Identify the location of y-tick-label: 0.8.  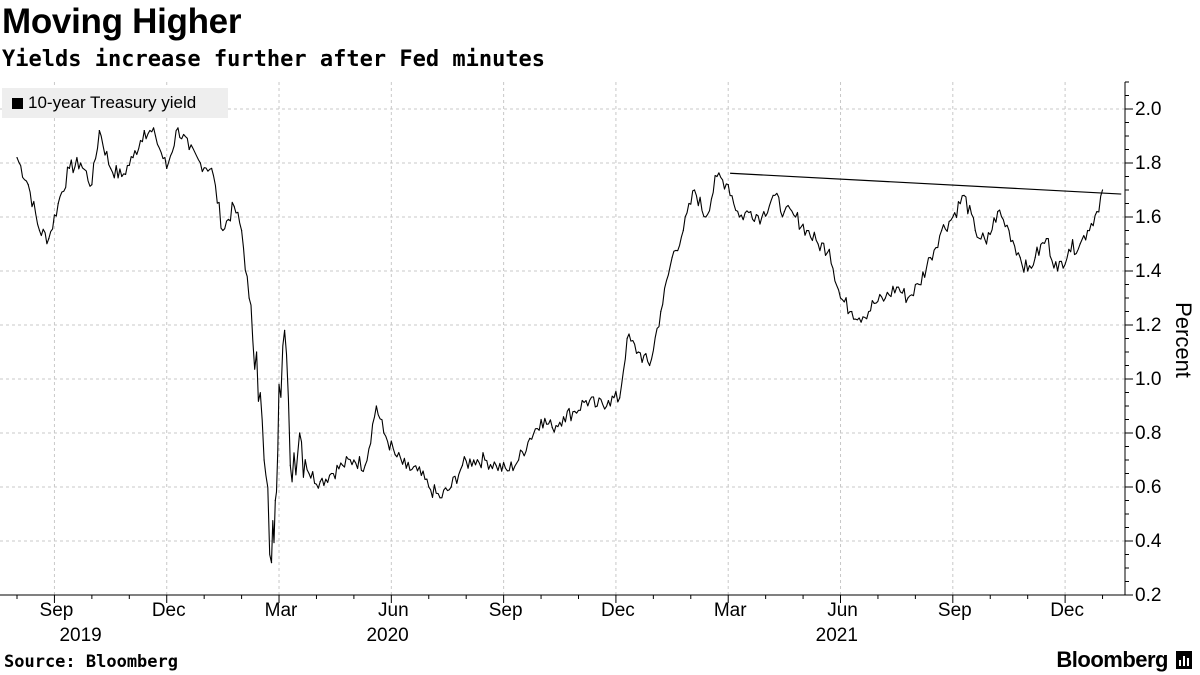
(1148, 433).